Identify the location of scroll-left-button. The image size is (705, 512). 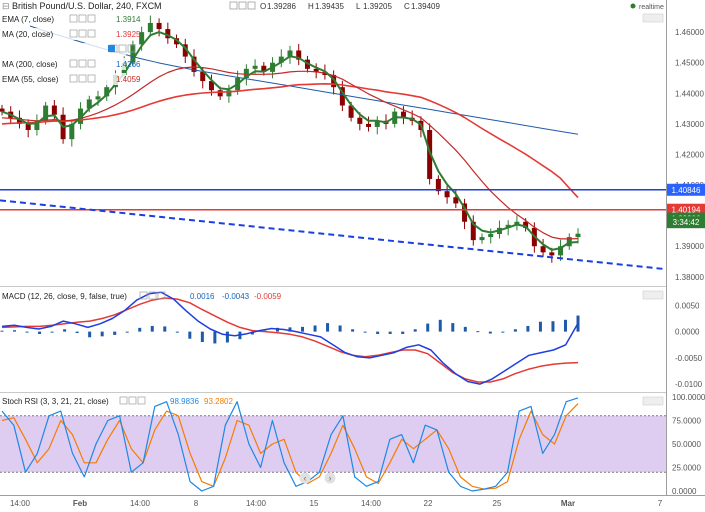
(305, 478).